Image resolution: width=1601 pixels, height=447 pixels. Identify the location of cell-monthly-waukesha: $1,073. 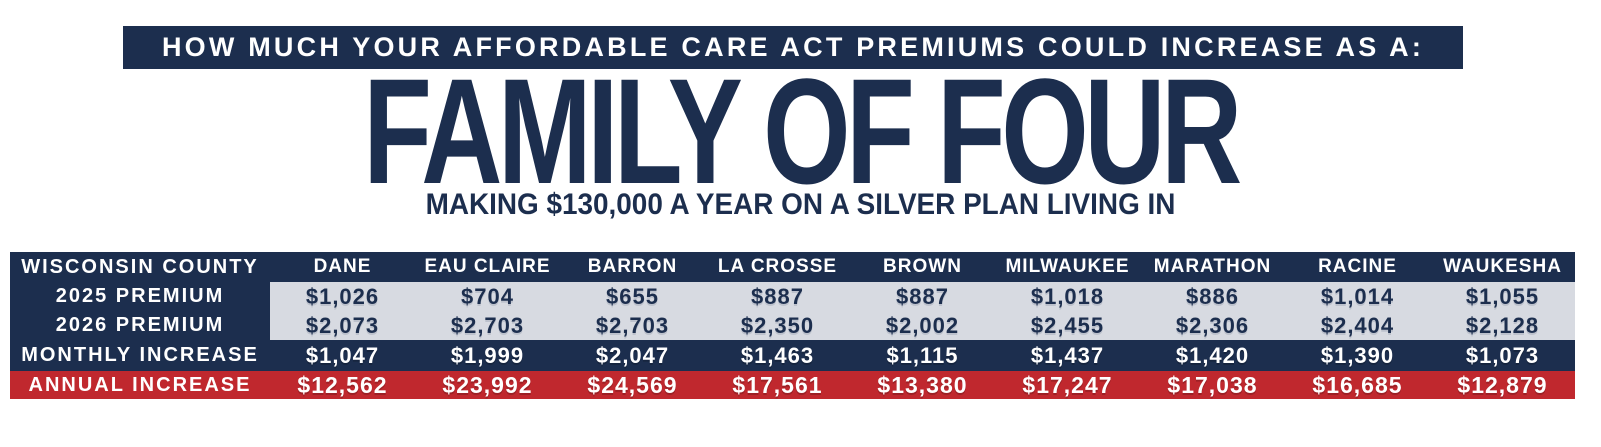
(1502, 355).